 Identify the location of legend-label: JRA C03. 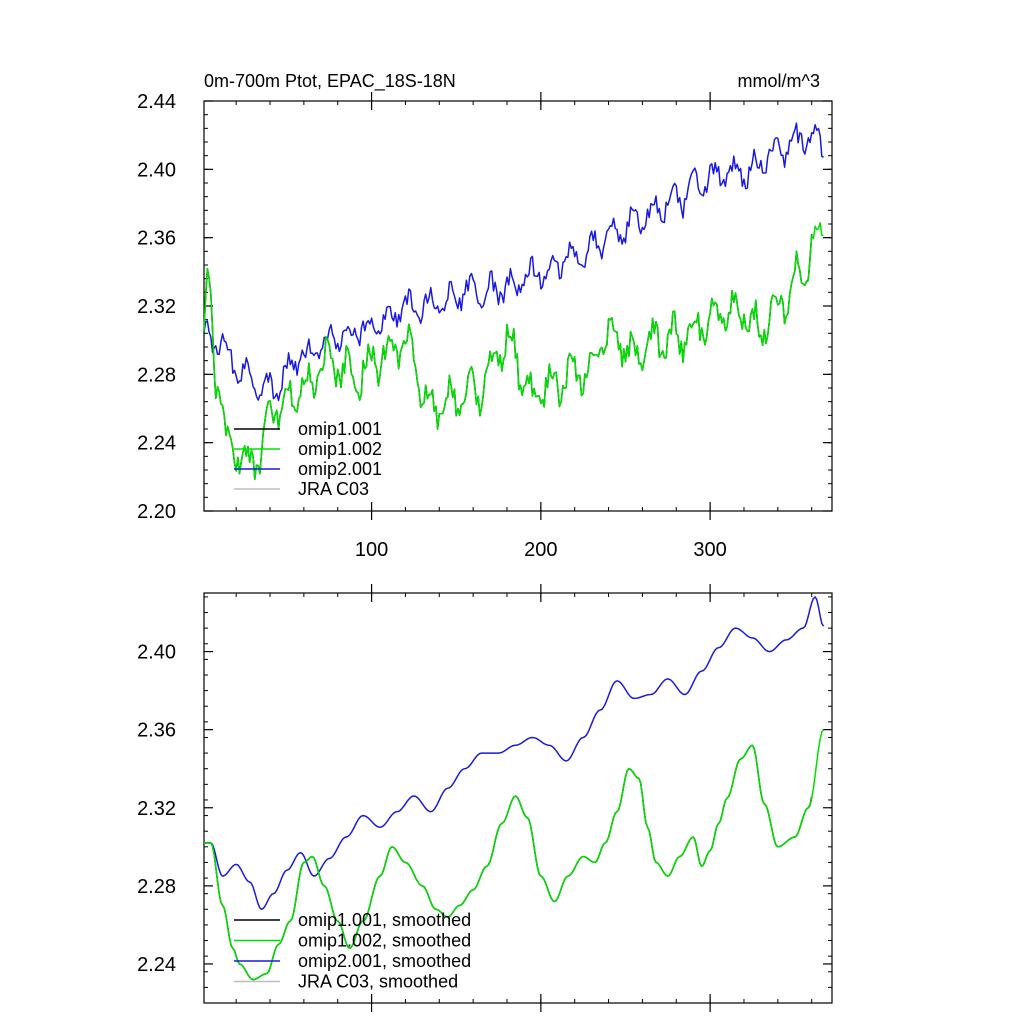
(333, 489).